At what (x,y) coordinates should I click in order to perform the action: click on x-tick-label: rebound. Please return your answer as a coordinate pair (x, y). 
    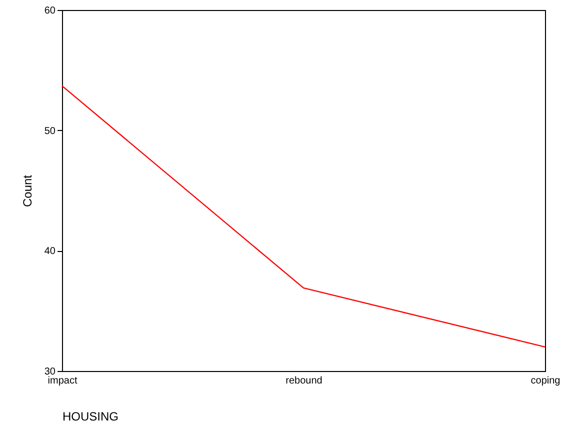
    Looking at the image, I should click on (304, 381).